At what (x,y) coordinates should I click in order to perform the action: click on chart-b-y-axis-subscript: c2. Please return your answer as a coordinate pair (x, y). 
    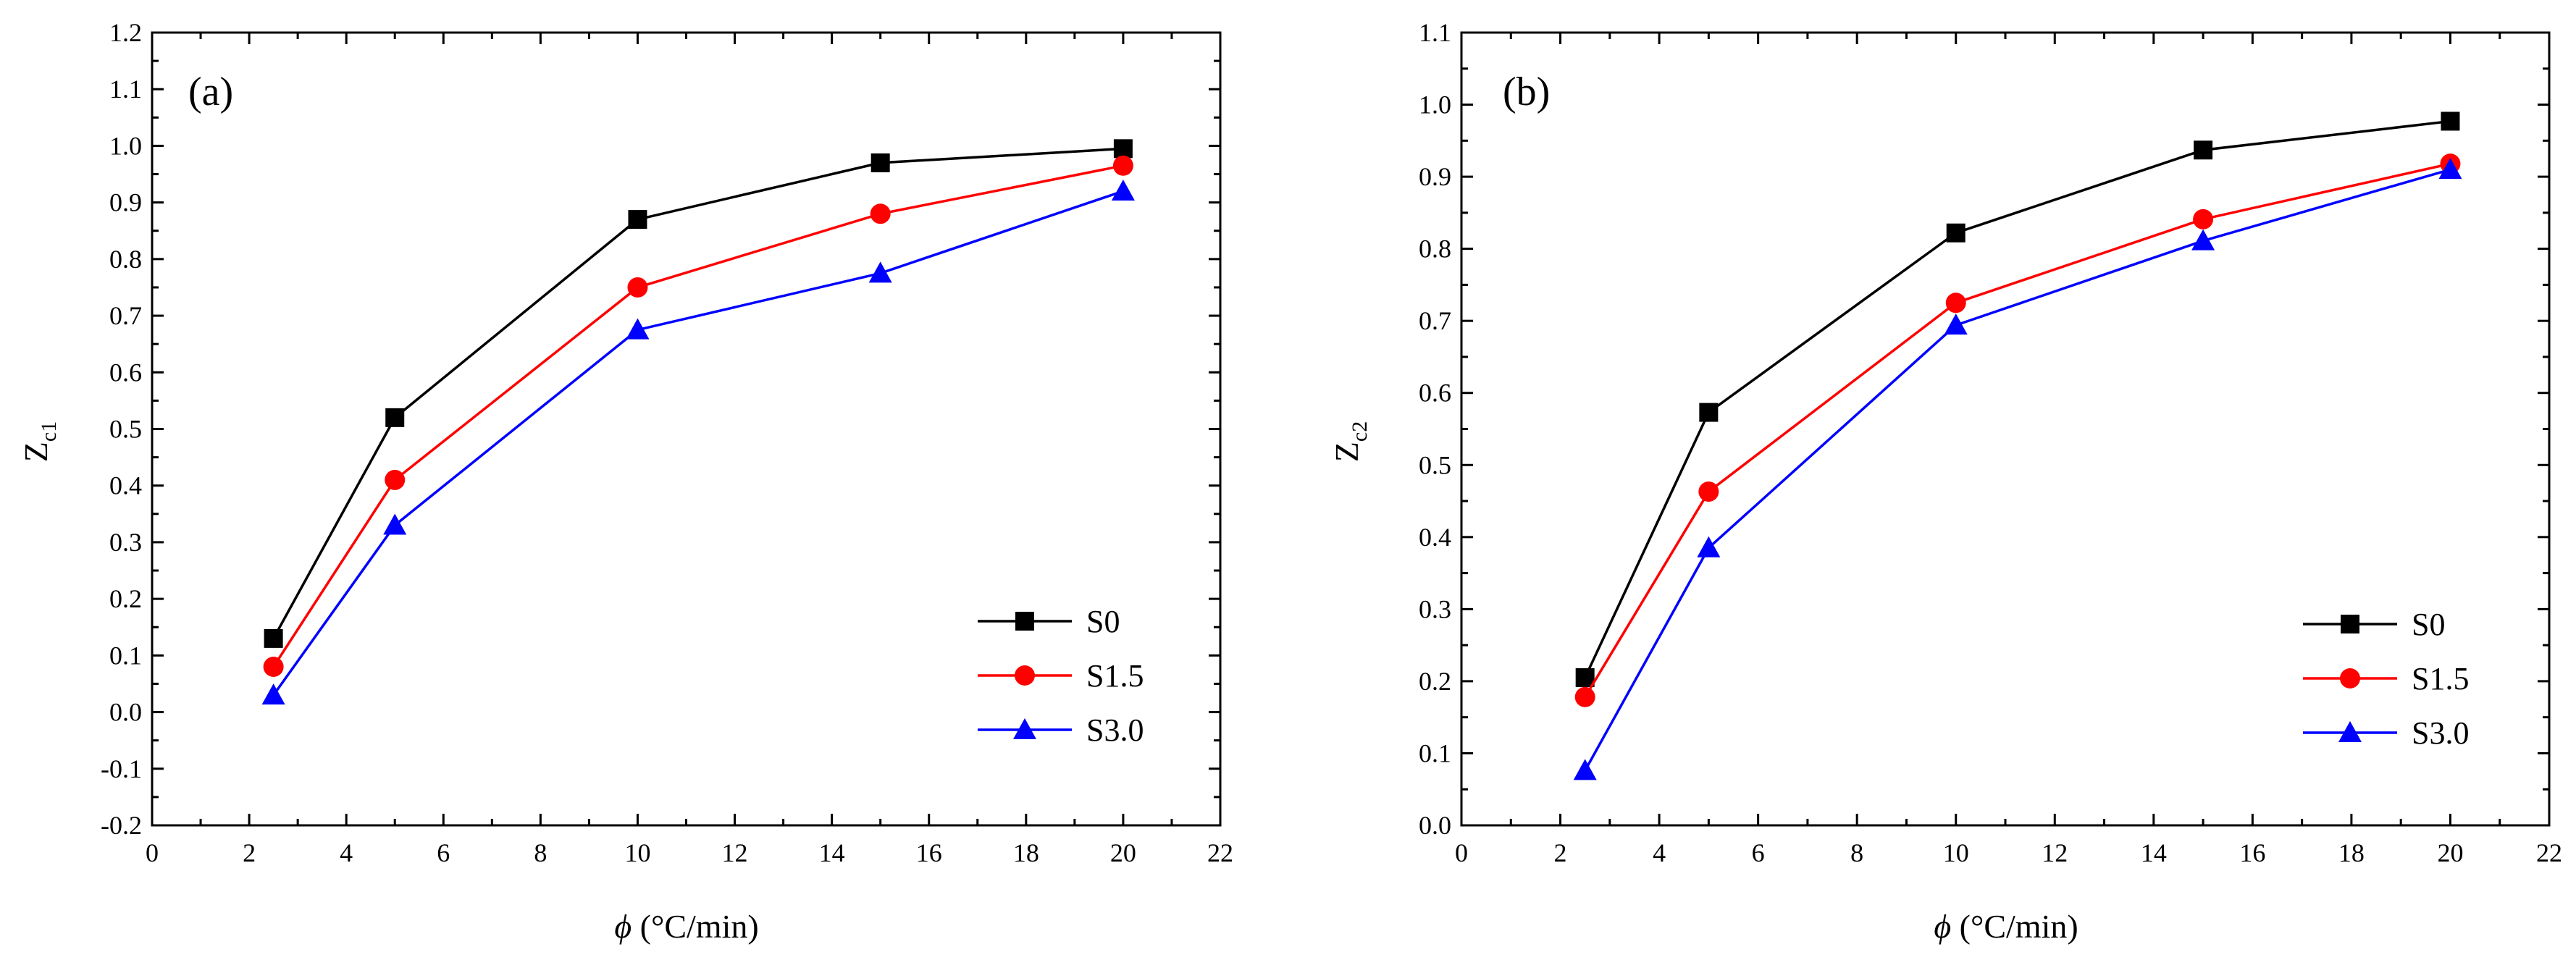
    Looking at the image, I should click on (1360, 432).